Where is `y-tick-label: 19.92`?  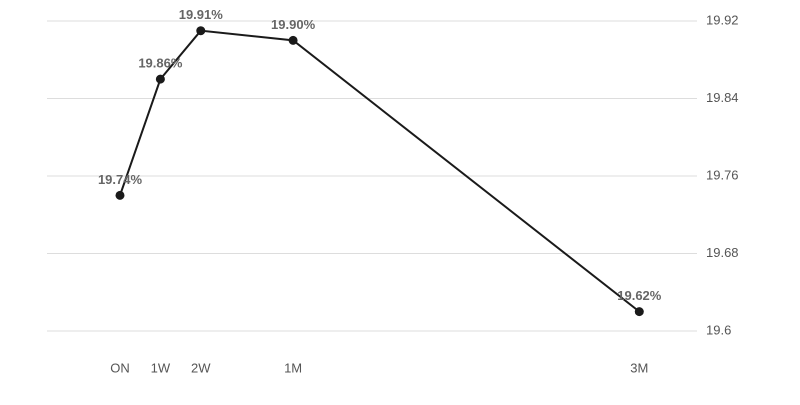 y-tick-label: 19.92 is located at coordinates (722, 19).